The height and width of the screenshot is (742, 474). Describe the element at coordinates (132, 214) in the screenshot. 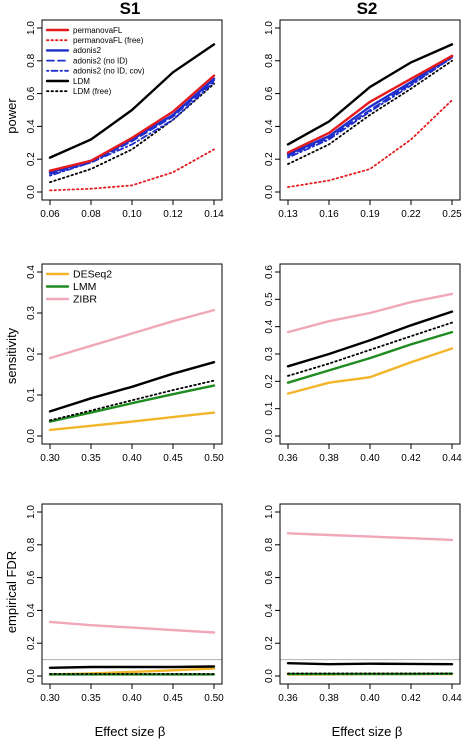

I see `x-tick-label: 0.10` at that location.